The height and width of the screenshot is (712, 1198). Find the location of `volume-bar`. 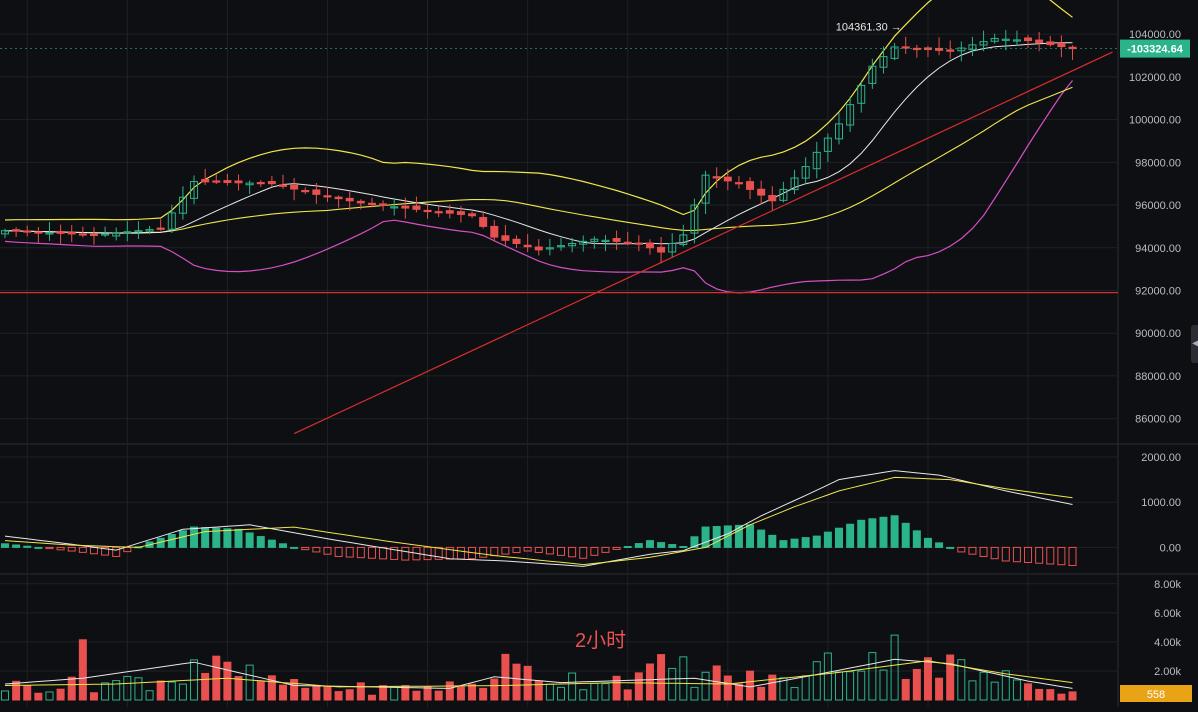

volume-bar is located at coordinates (816, 681).